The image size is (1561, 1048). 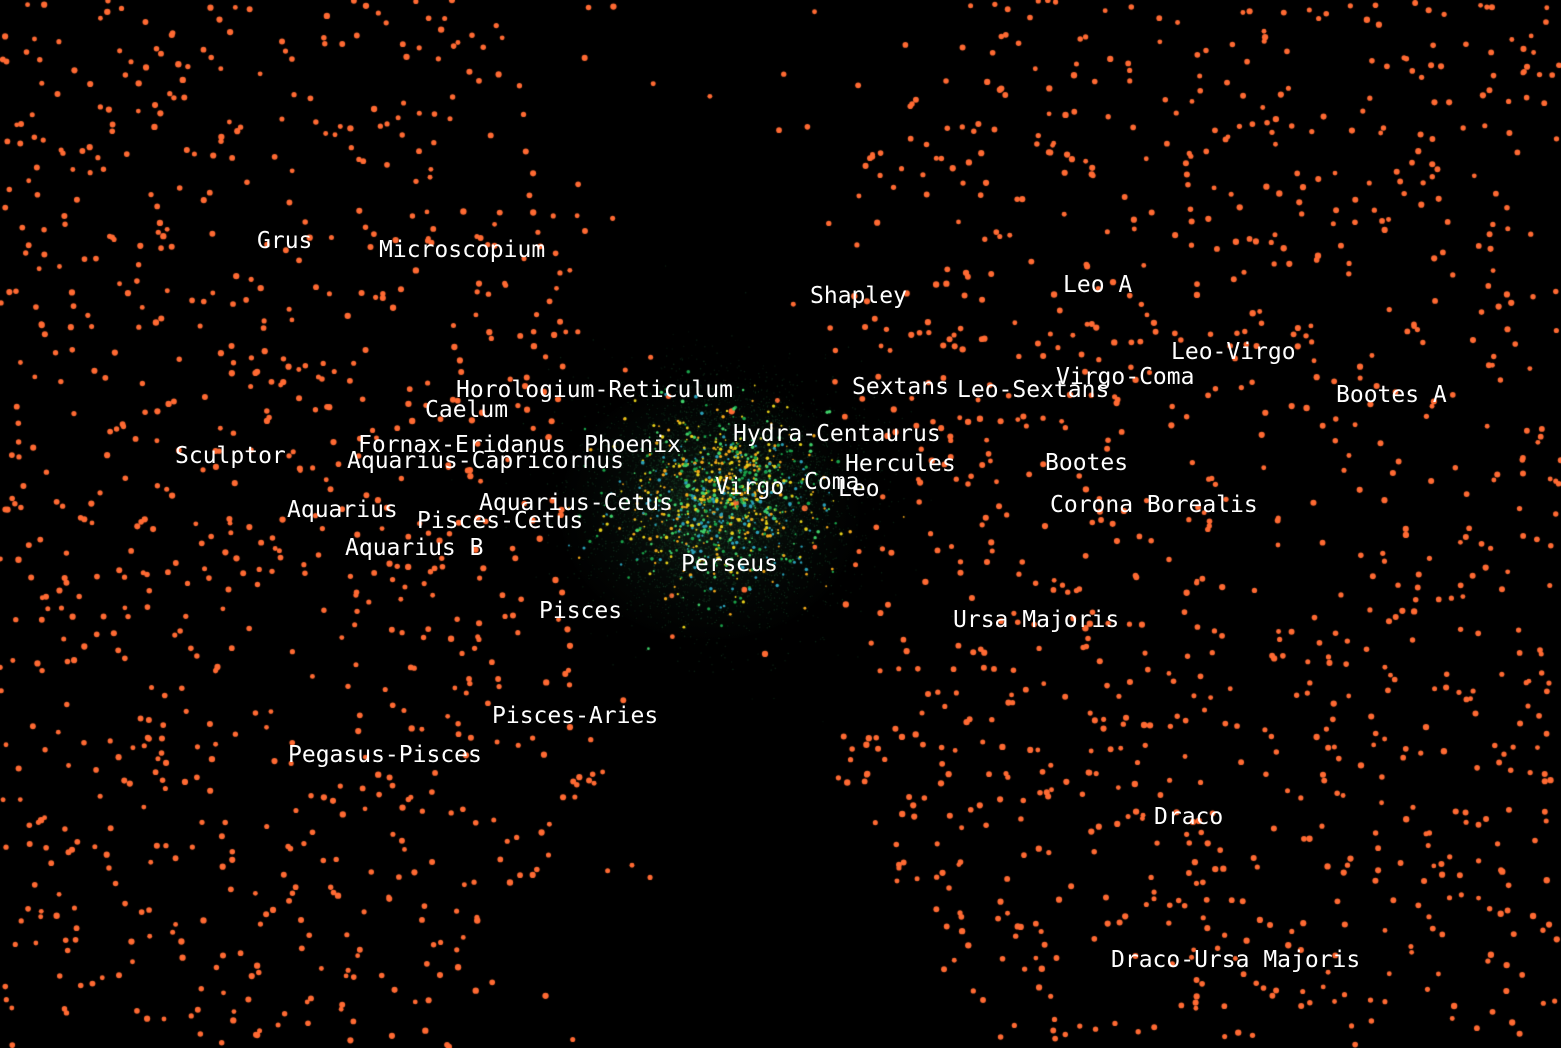 I want to click on label-shapley: Shapley, so click(x=858, y=296).